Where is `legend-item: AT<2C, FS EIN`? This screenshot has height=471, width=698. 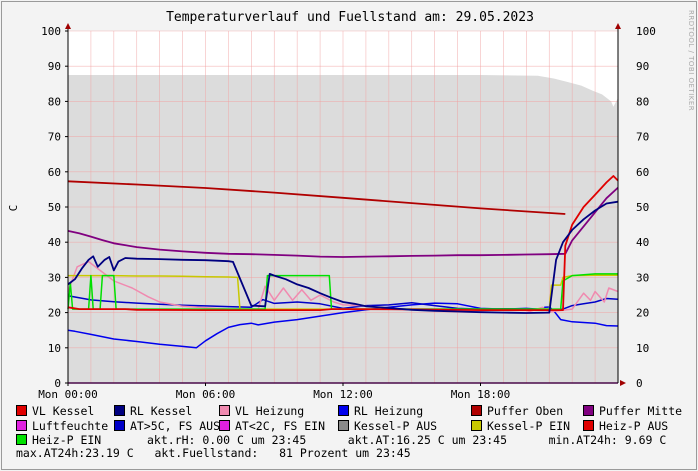 legend-item: AT<2C, FS EIN is located at coordinates (272, 426).